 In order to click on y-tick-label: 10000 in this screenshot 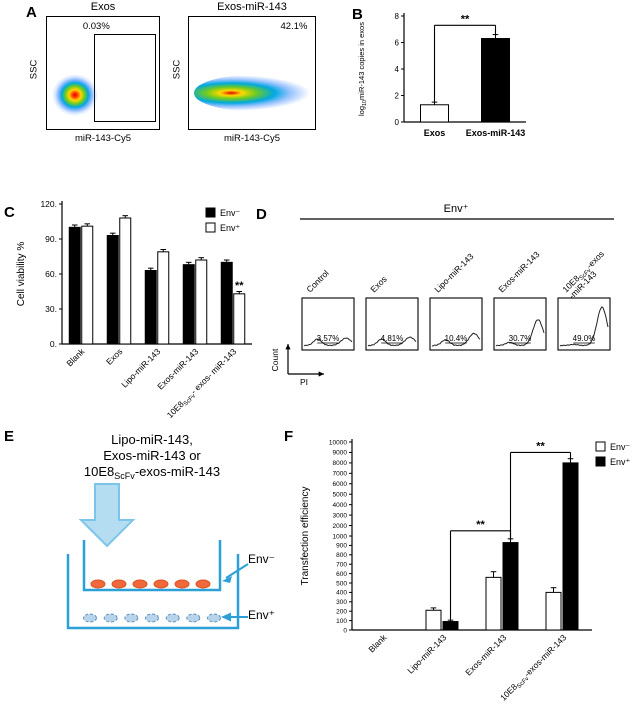, I will do `click(338, 442)`.